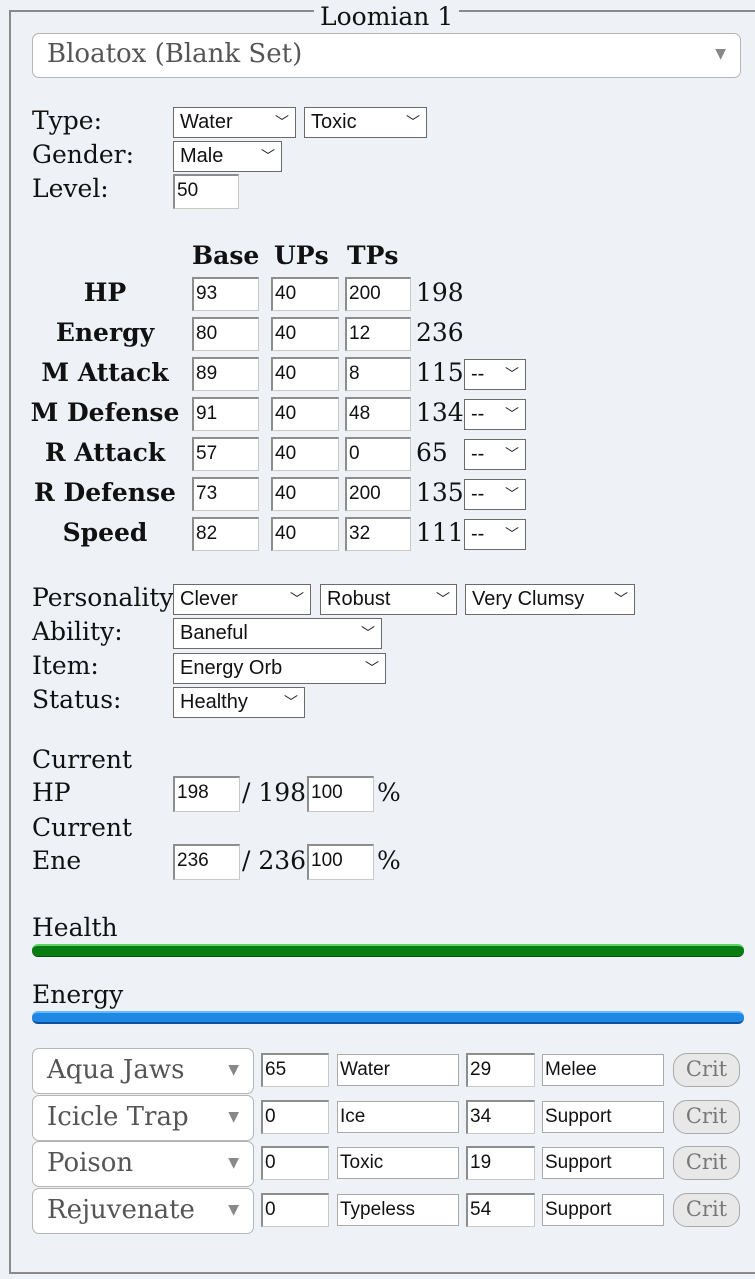 Image resolution: width=755 pixels, height=1279 pixels. I want to click on status-select: Healthy ﹀, so click(239, 702).